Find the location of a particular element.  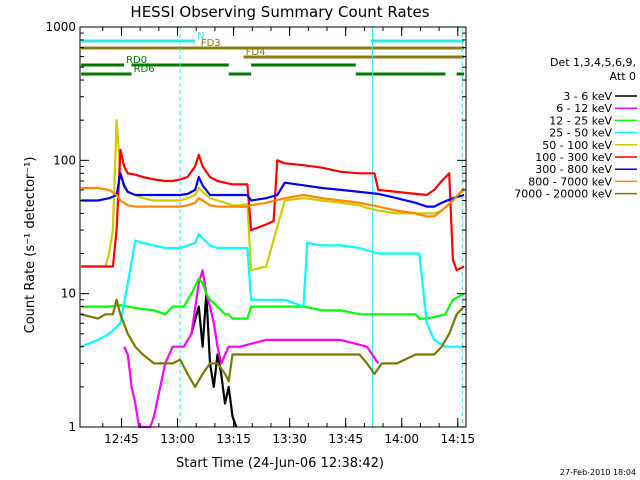

flag-label-fd4: FD4 is located at coordinates (256, 52).